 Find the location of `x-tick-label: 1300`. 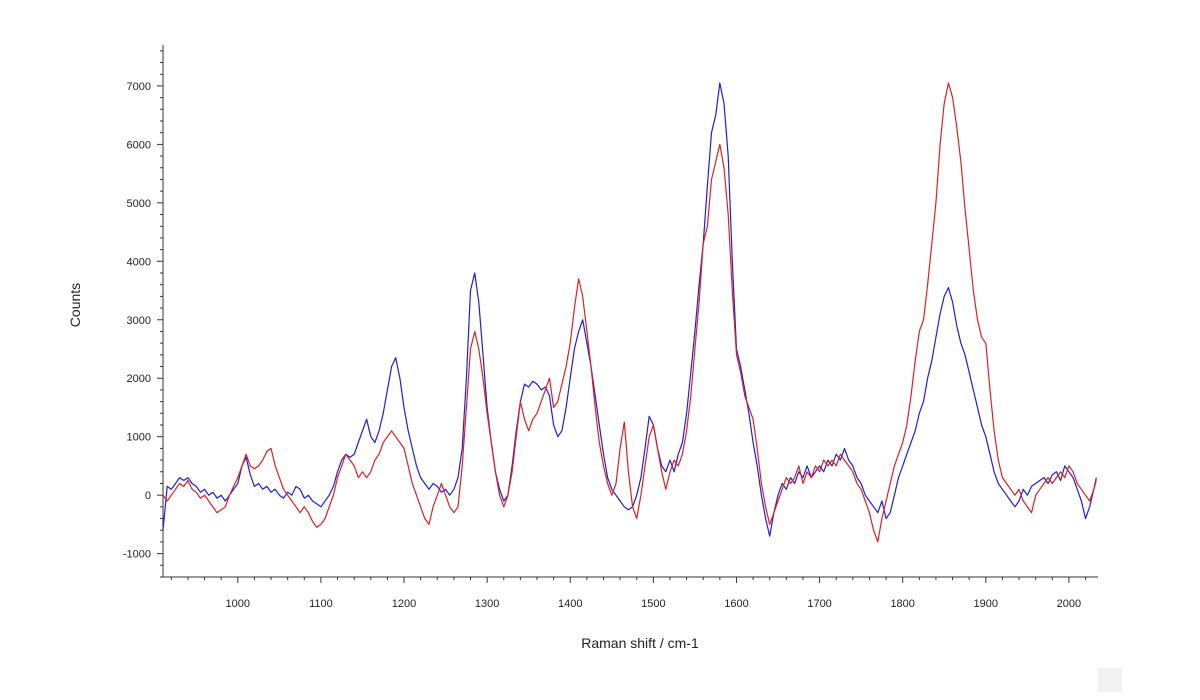

x-tick-label: 1300 is located at coordinates (487, 604).